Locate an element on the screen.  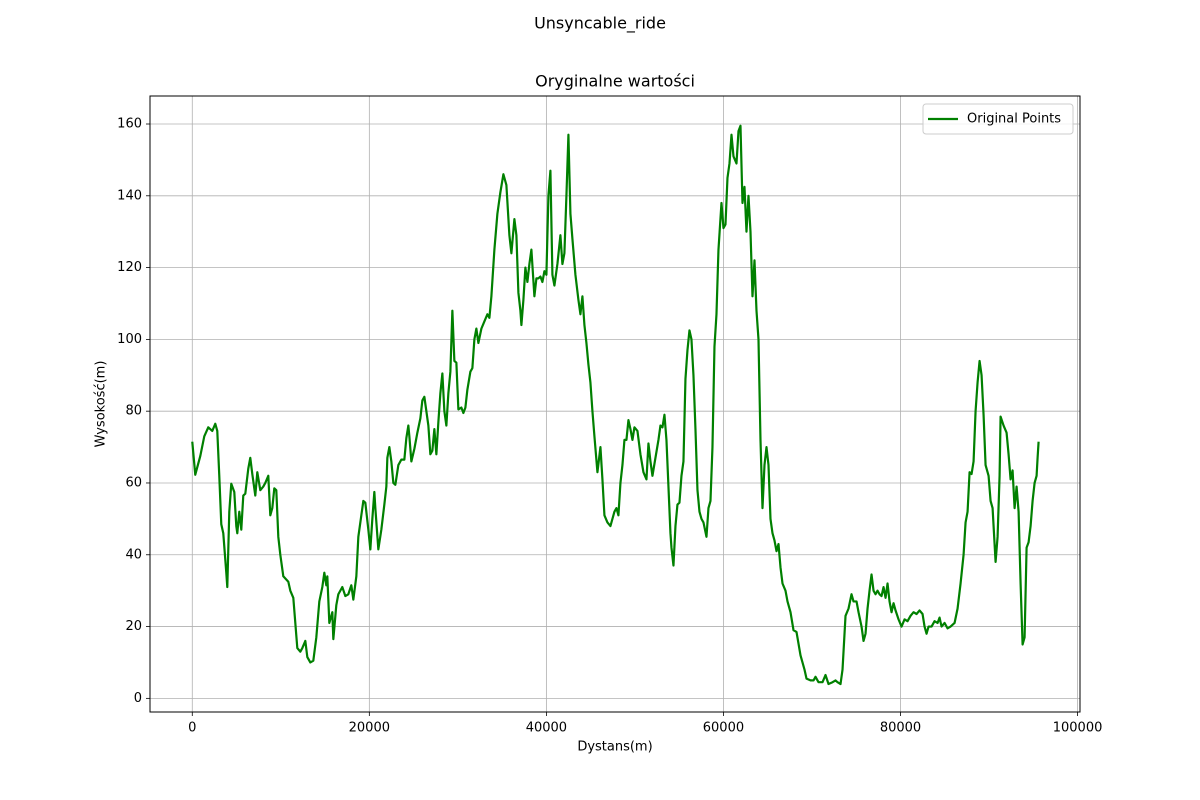
legend-label: Original Points is located at coordinates (1014, 119).